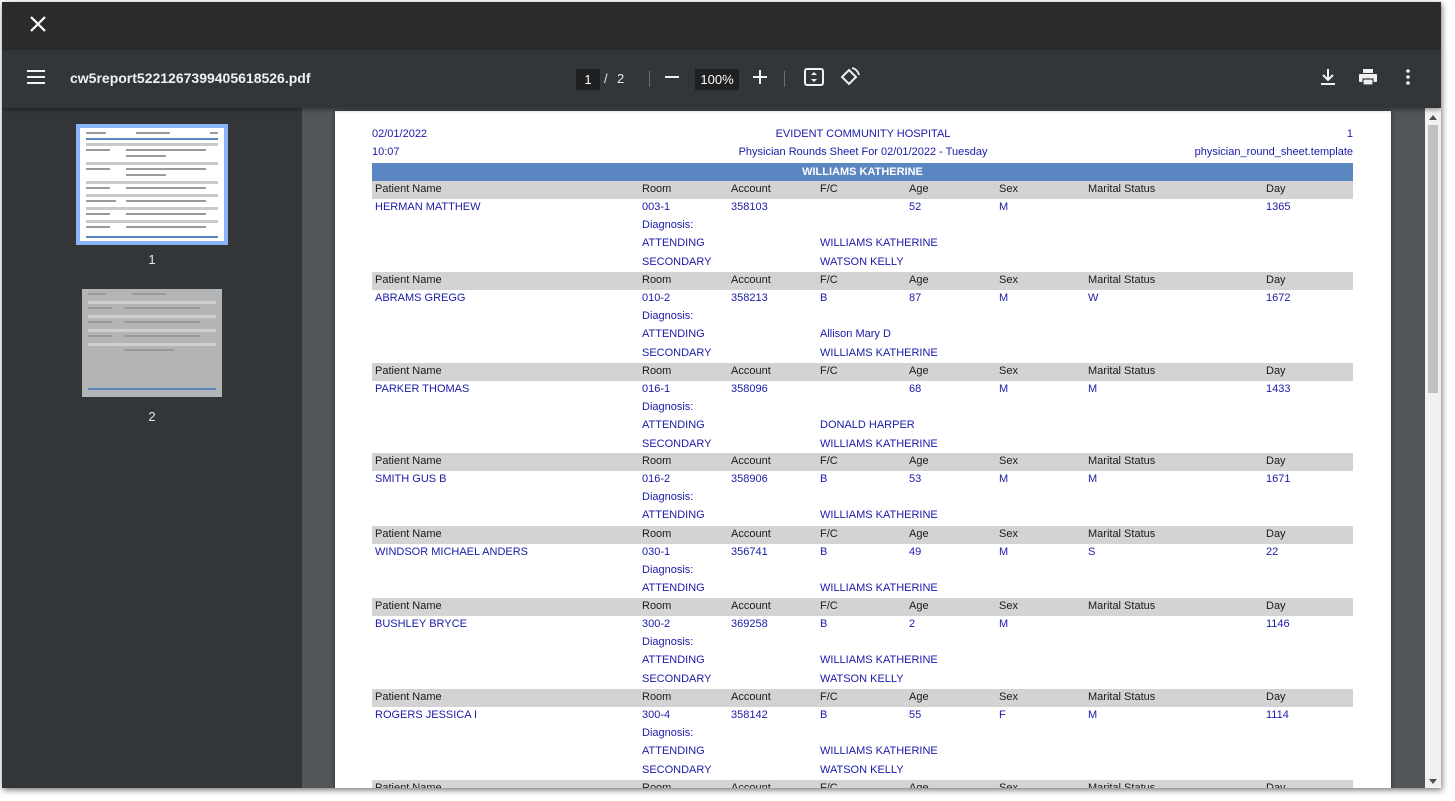 Image resolution: width=1455 pixels, height=801 pixels. I want to click on fit-to-page-button, so click(814, 79).